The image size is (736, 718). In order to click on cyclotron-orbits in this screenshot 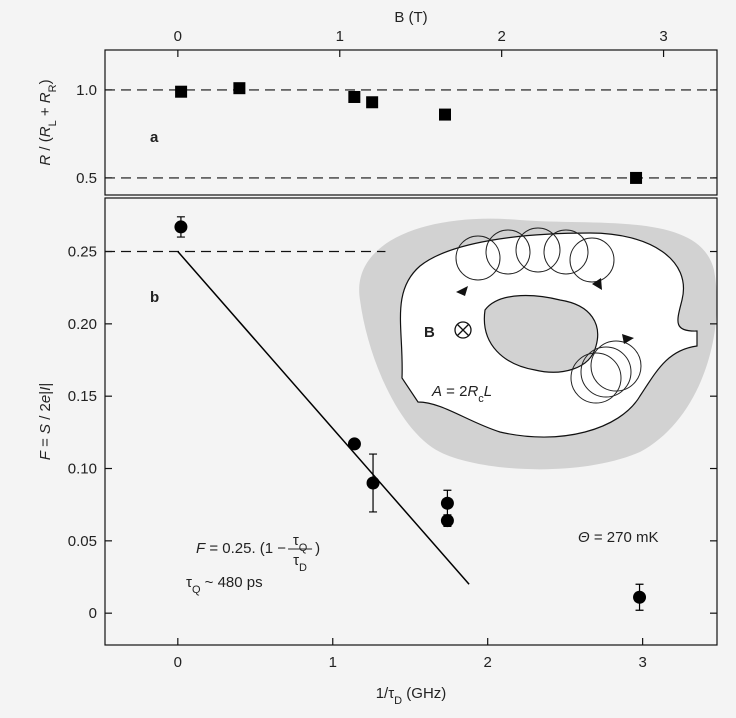, I will do `click(548, 315)`.